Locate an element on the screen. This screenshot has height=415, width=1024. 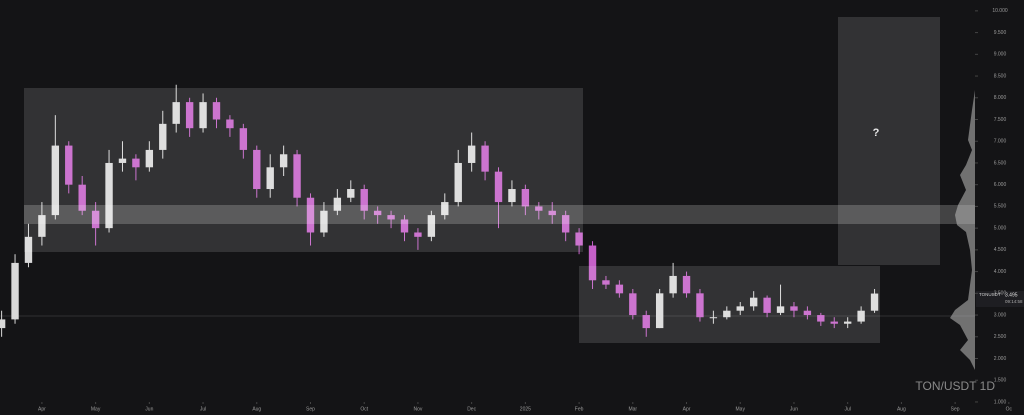
watermark: TON/USDT 1D is located at coordinates (955, 386).